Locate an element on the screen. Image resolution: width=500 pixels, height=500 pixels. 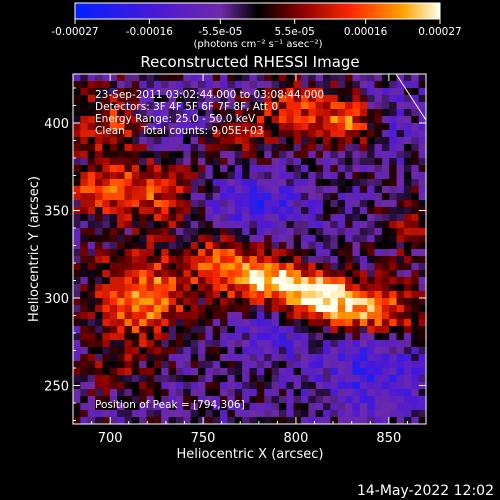
annotation-energy-range: Energy Range: 25.0 - 50.0 keV is located at coordinates (175, 119).